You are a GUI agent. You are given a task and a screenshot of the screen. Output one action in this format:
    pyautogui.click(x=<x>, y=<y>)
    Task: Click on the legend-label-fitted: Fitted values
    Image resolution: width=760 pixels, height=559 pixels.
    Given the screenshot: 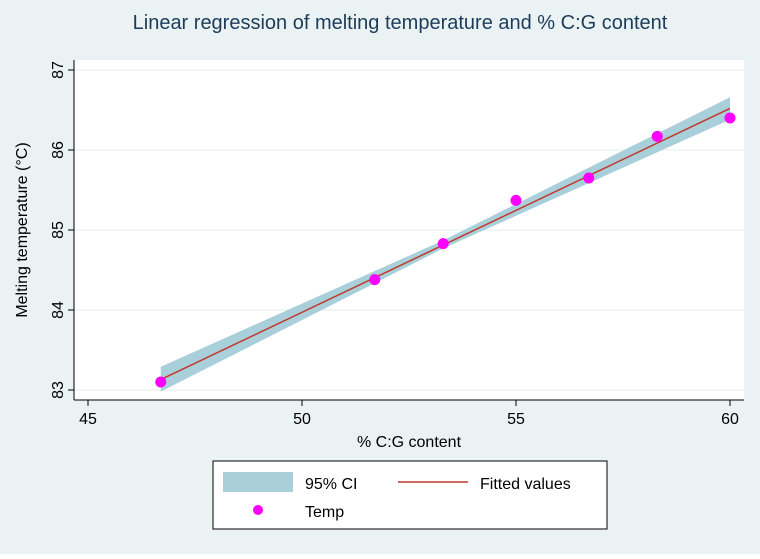 What is the action you would take?
    pyautogui.click(x=525, y=484)
    